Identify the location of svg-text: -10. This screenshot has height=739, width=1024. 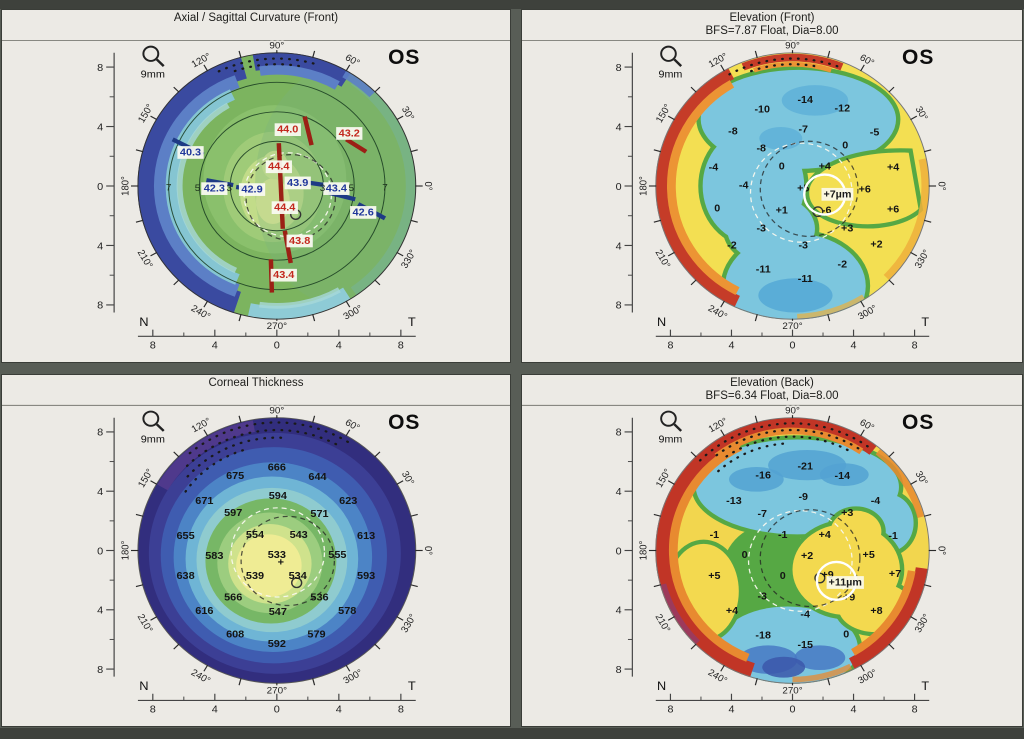
(762, 110).